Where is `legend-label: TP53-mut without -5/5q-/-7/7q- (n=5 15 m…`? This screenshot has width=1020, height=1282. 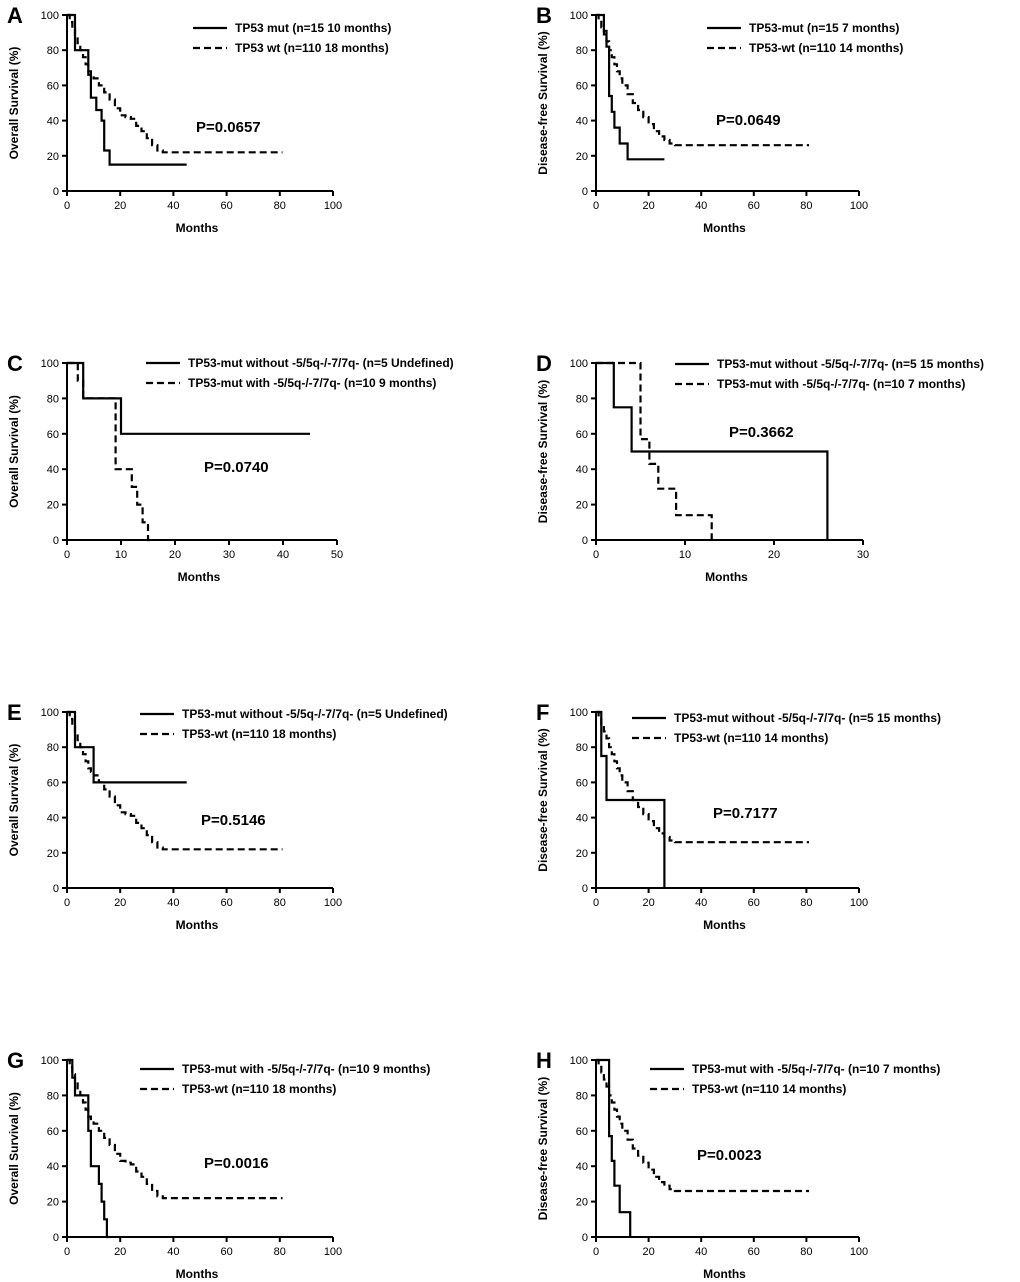
legend-label: TP53-mut without -5/5q-/-7/7q- (n=5 15 m… is located at coordinates (850, 364).